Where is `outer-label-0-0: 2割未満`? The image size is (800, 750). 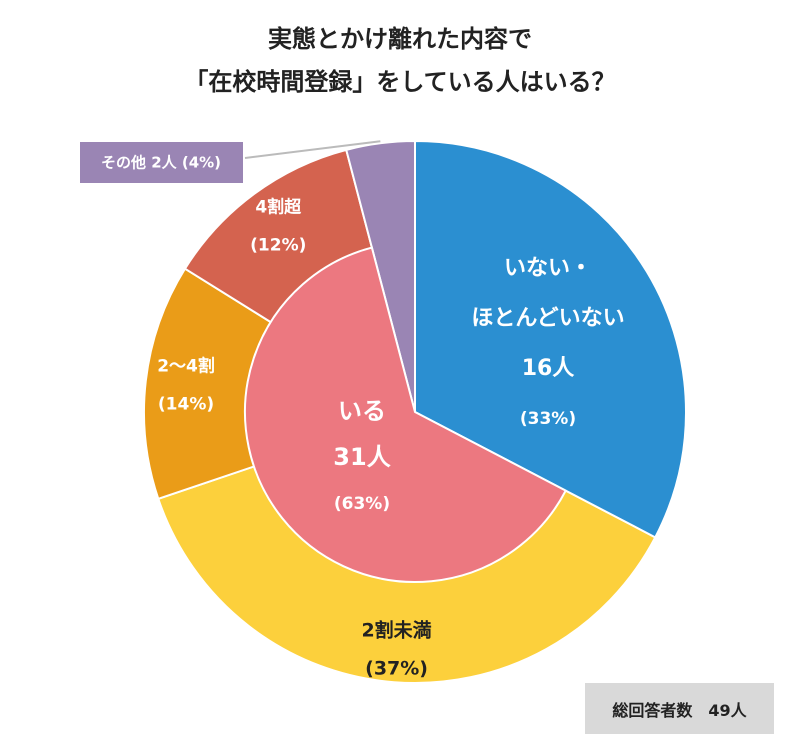 outer-label-0-0: 2割未満 is located at coordinates (396, 629).